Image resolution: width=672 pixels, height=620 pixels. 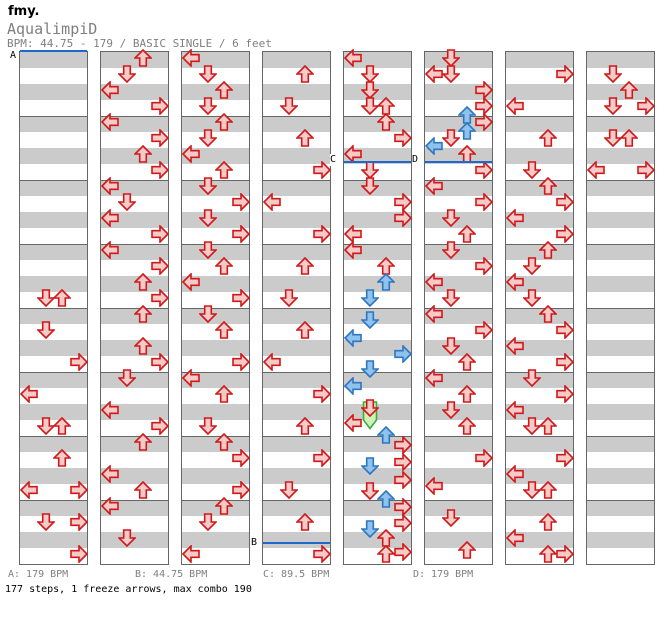 I want to click on bpm-difficulty-info: BPM: 44.75 - 179 / BASIC SINGLE / 6 feet, so click(x=139, y=43).